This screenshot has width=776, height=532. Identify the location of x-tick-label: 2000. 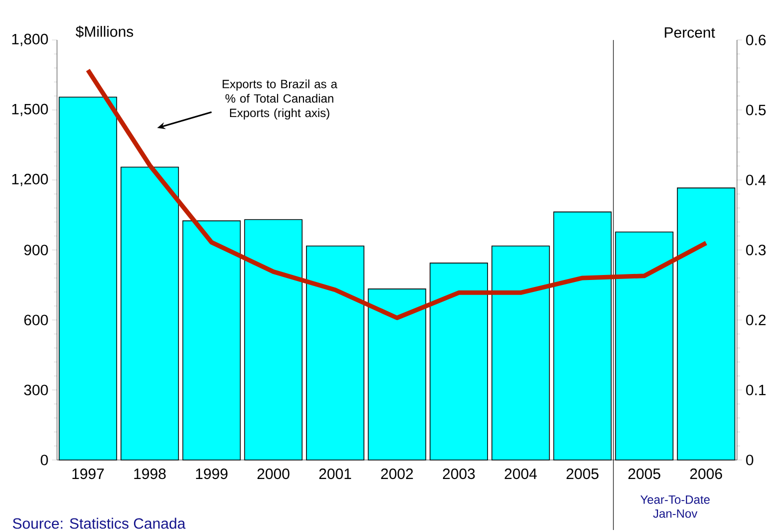
(274, 474).